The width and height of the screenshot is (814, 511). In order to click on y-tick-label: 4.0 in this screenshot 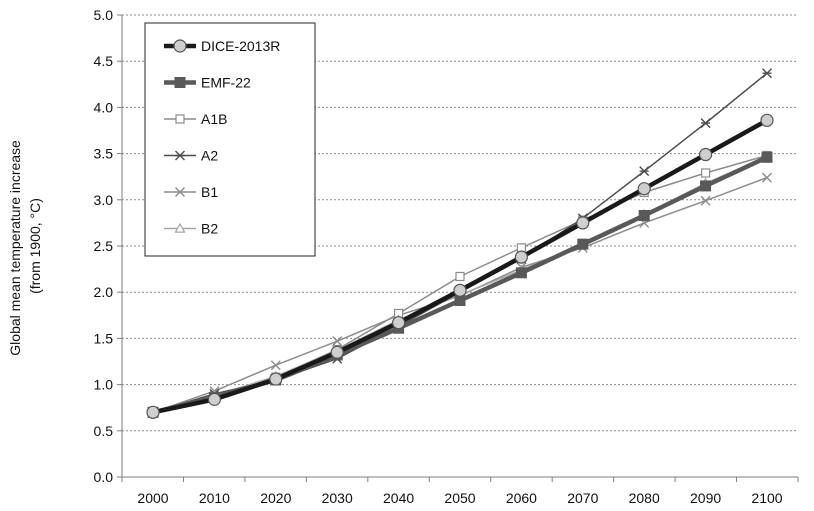, I will do `click(104, 107)`.